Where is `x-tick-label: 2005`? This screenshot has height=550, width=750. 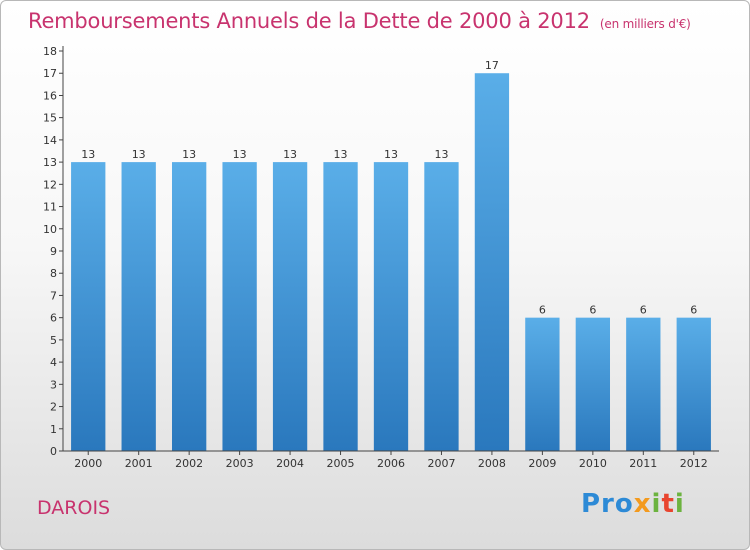
x-tick-label: 2005 is located at coordinates (341, 463).